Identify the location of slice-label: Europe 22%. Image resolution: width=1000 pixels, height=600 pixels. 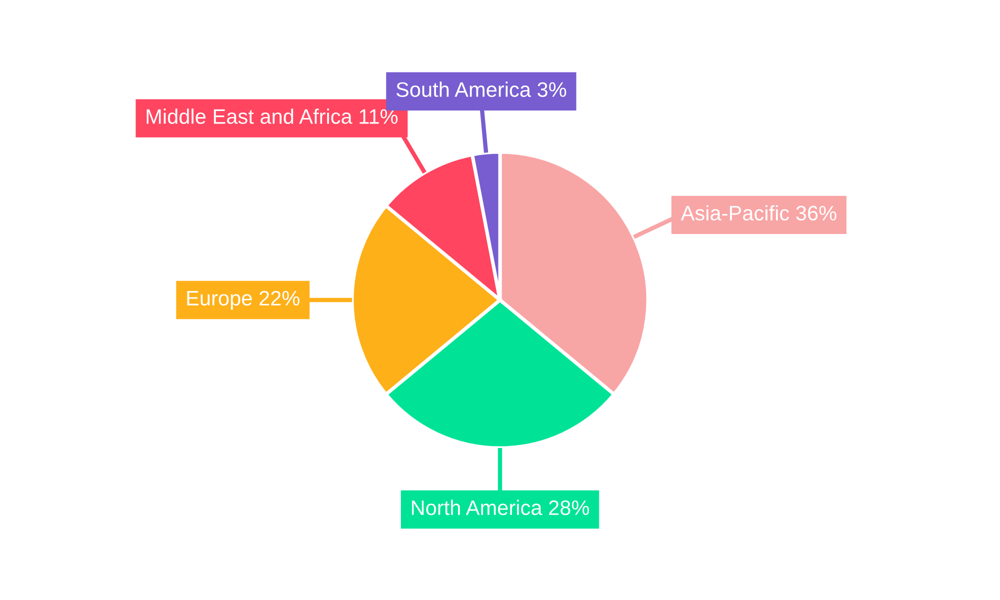
(243, 300).